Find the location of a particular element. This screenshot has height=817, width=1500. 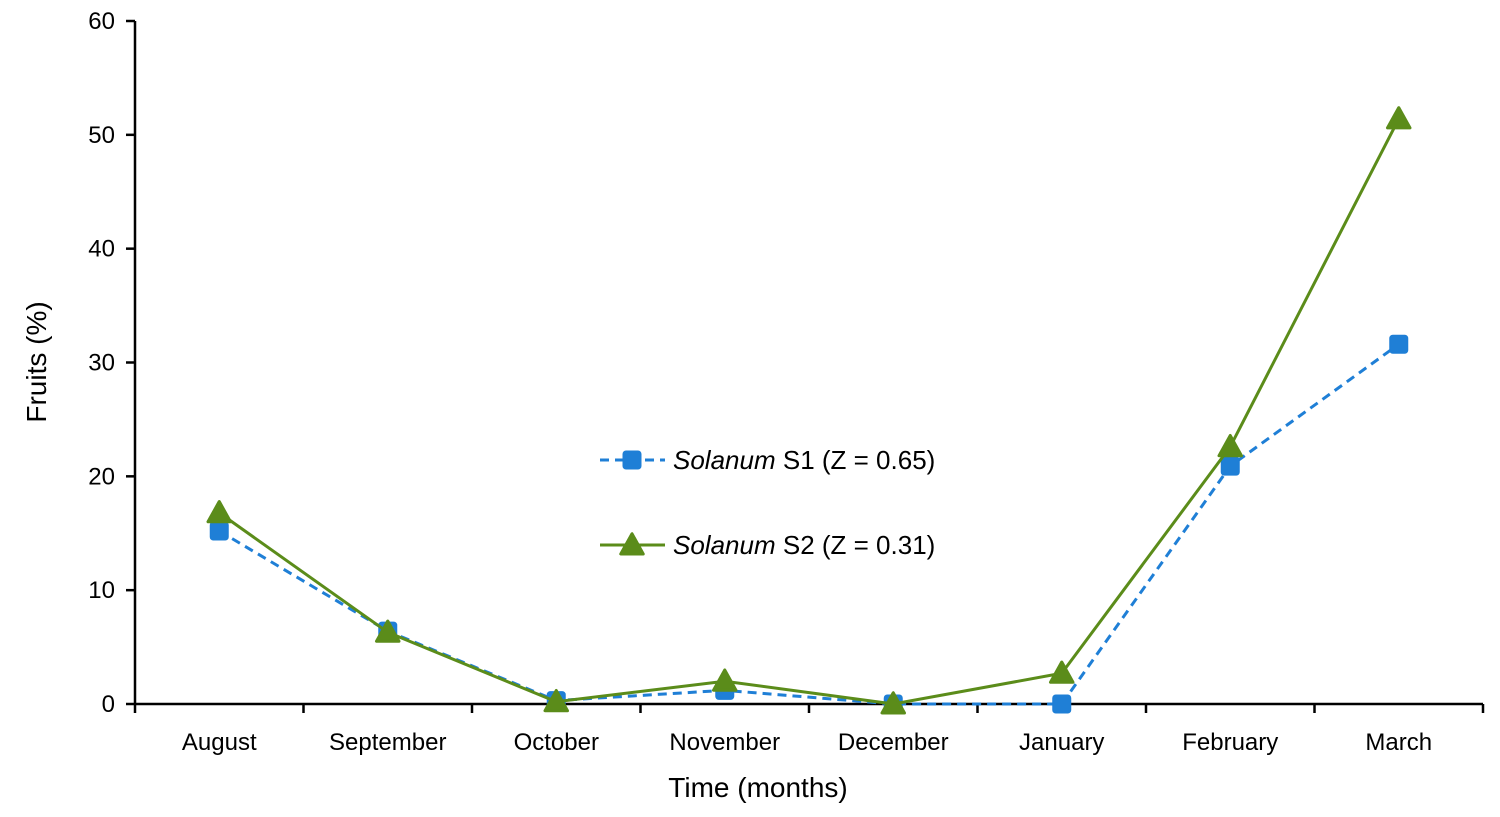

y-tick-label: 30 is located at coordinates (101, 363).